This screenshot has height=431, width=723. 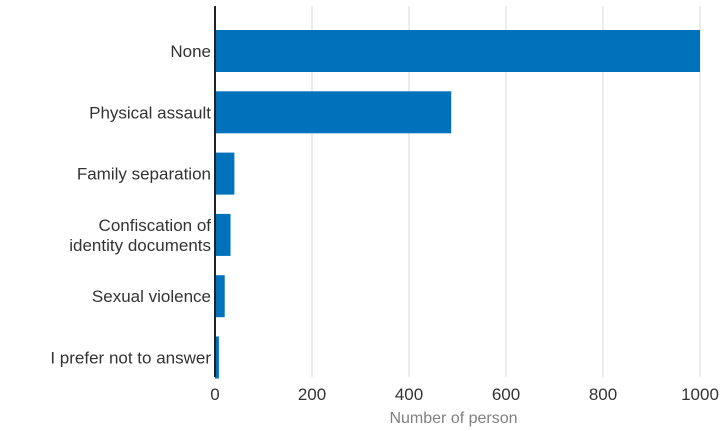 What do you see at coordinates (155, 225) in the screenshot?
I see `category-label-line: Confiscation of` at bounding box center [155, 225].